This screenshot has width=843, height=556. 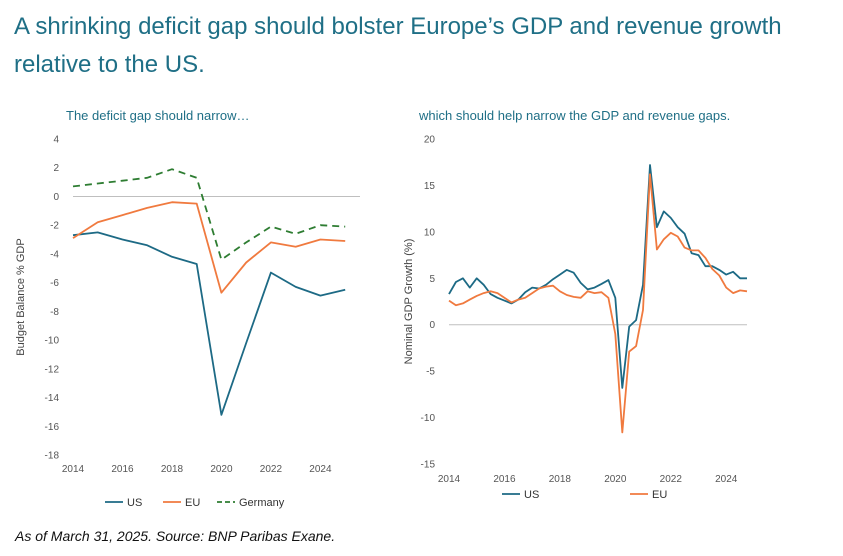 What do you see at coordinates (52, 398) in the screenshot?
I see `y-tick-label: -14` at bounding box center [52, 398].